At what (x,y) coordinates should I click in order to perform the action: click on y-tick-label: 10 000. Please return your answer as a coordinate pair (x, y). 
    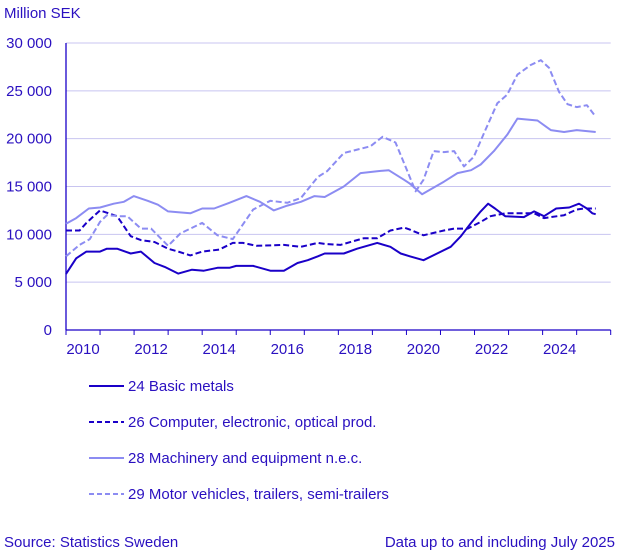
    Looking at the image, I should click on (29, 234).